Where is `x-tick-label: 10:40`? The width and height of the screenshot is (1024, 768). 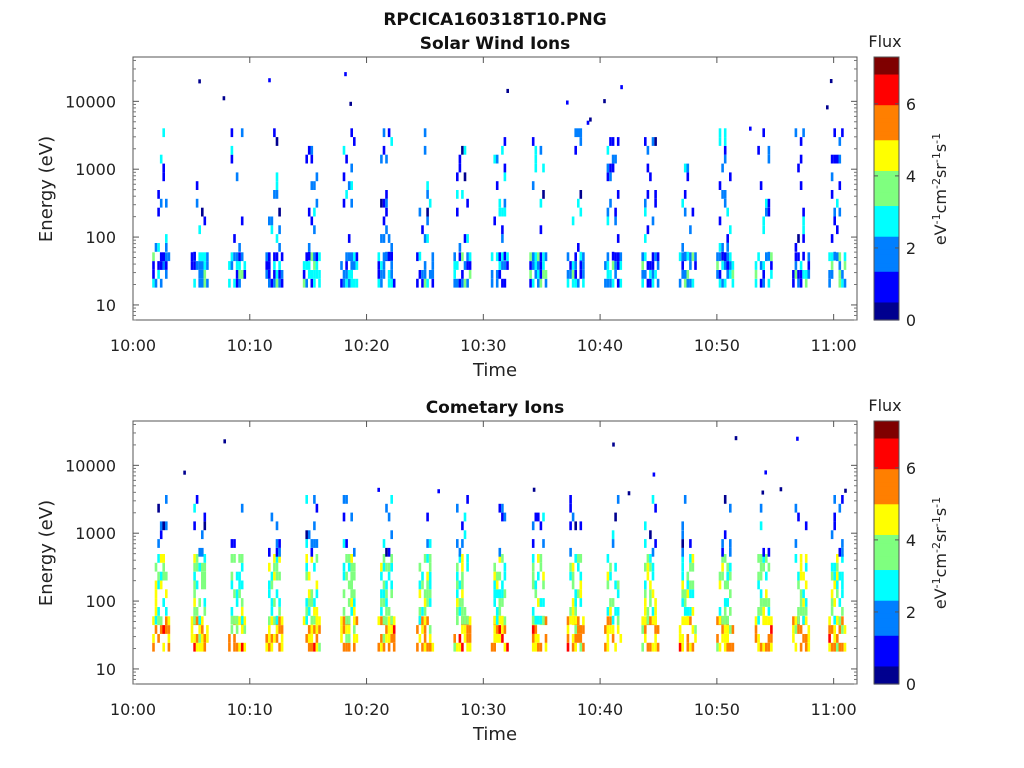
x-tick-label: 10:40 is located at coordinates (600, 709).